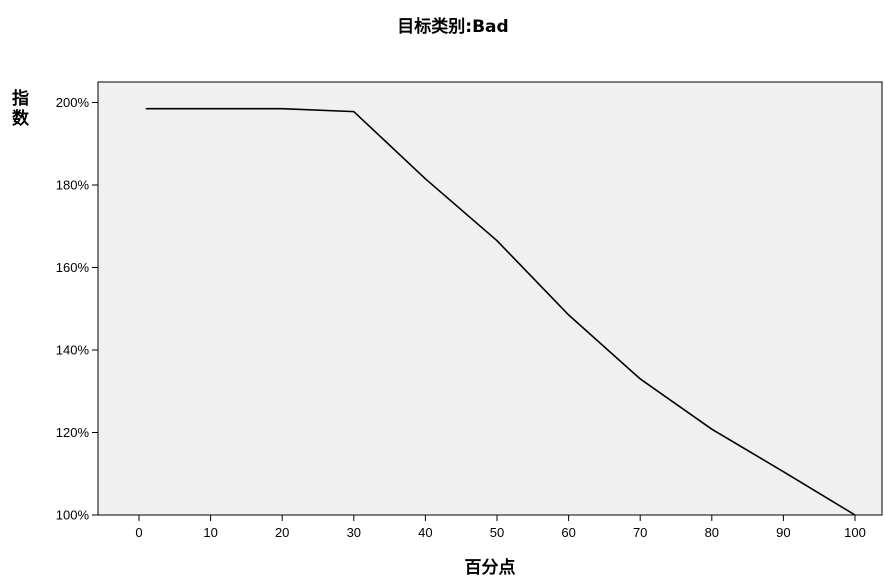 This screenshot has height=579, width=884. I want to click on y-tick-label: 100%, so click(73, 515).